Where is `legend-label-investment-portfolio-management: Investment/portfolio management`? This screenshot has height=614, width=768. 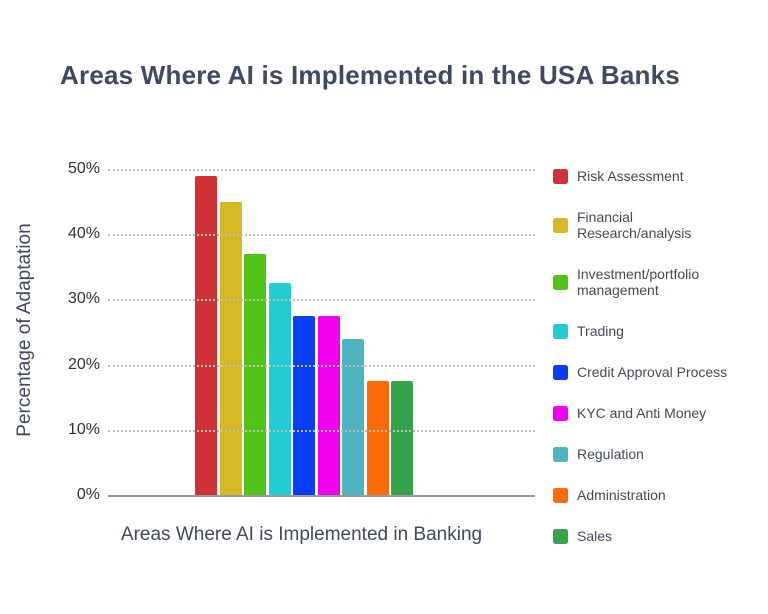
legend-label-investment-portfolio-management: Investment/portfolio management is located at coordinates (638, 282).